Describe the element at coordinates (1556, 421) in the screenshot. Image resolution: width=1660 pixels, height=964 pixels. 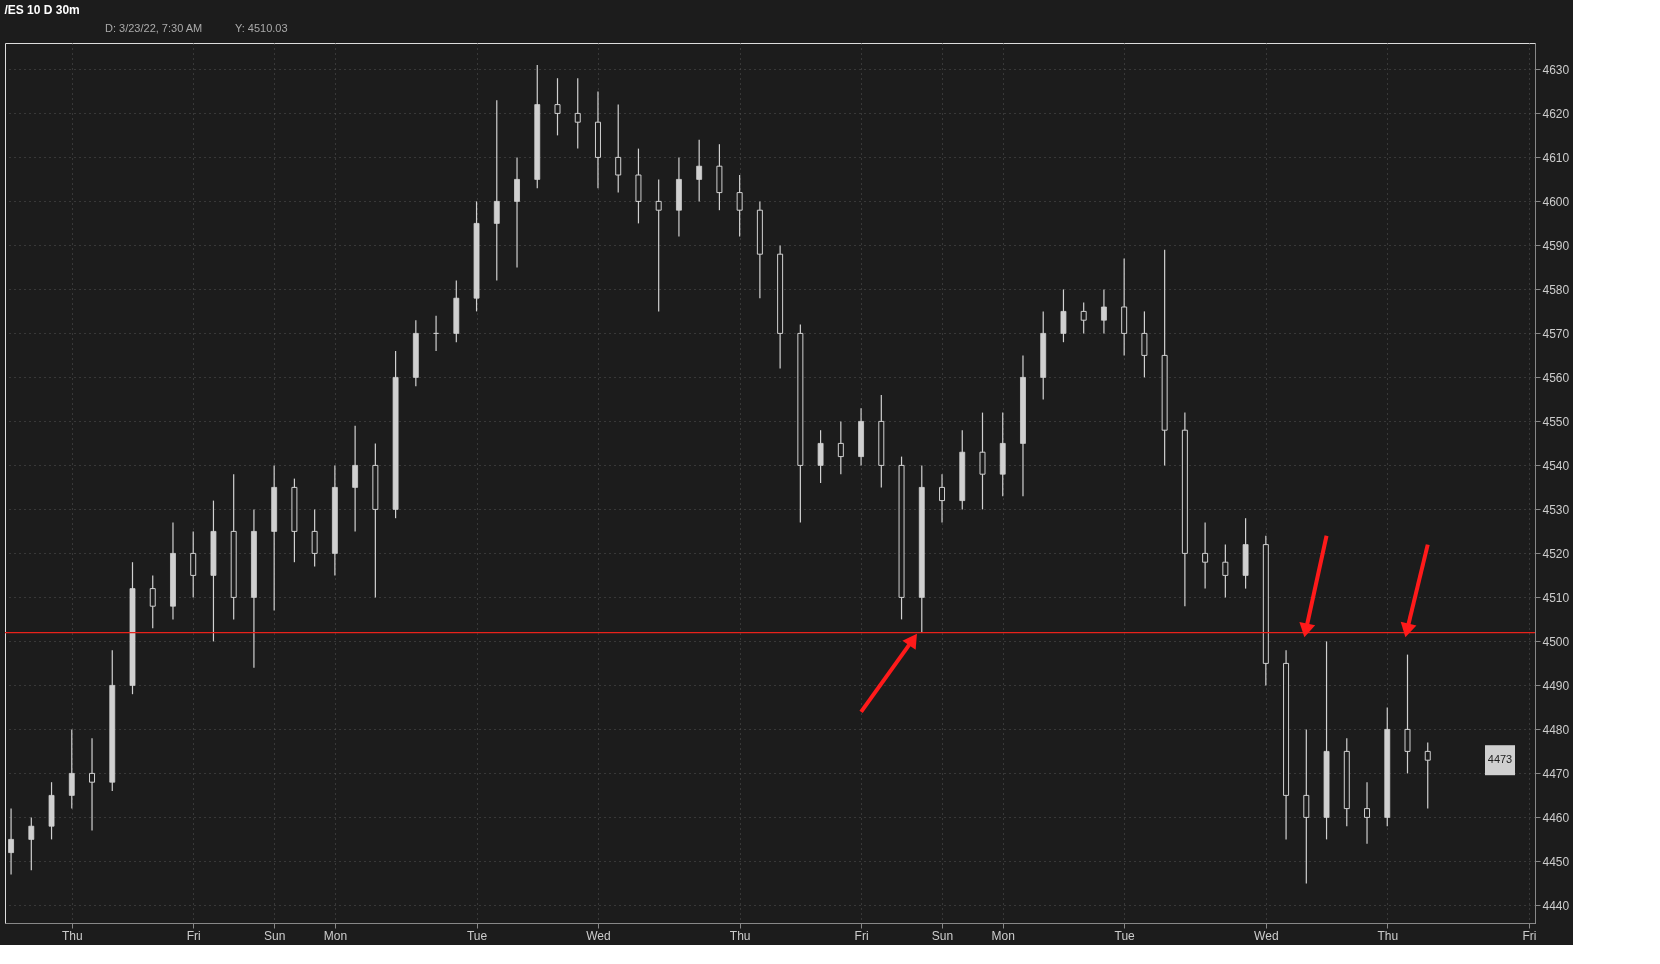
I see `y-tick-label: 4550` at that location.